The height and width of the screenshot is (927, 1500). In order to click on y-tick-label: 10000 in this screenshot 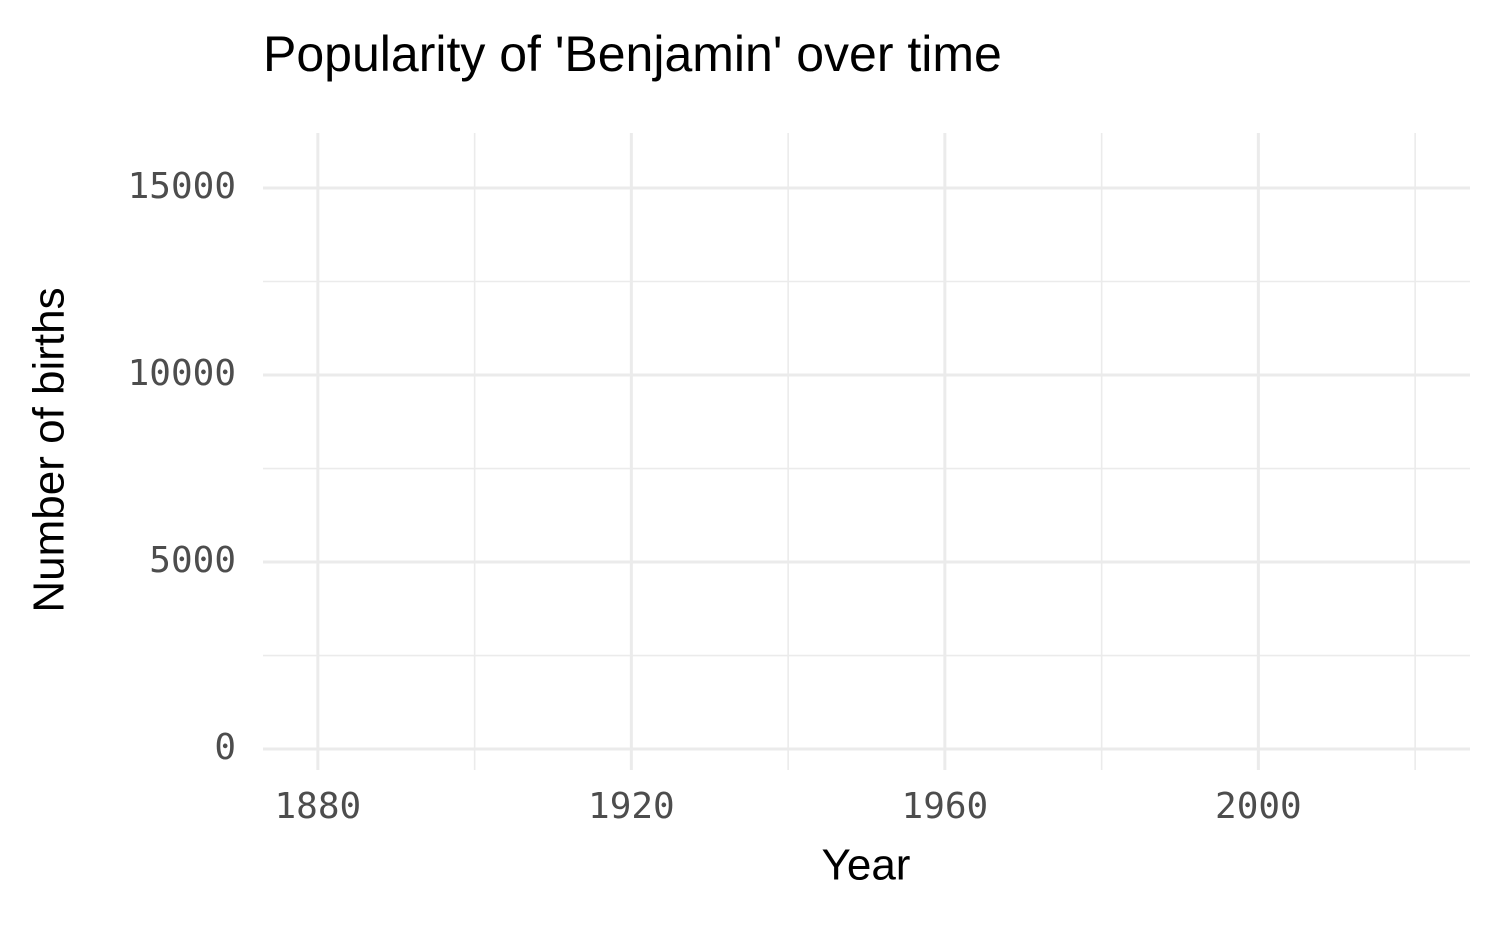, I will do `click(182, 373)`.